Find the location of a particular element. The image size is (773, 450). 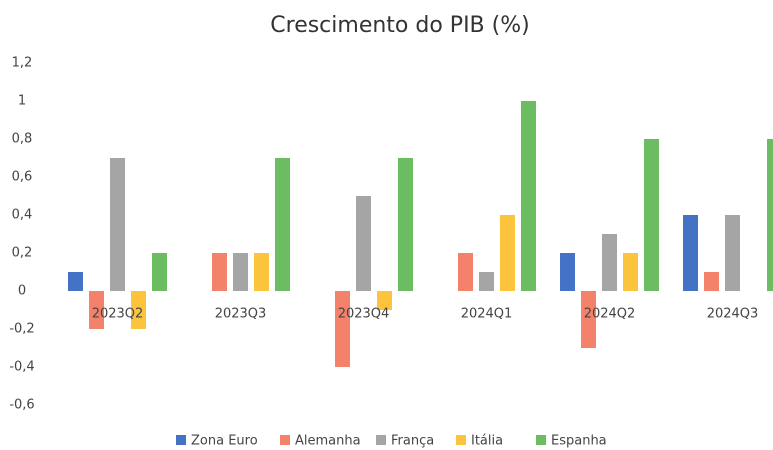

y-tick-label: 0,2 is located at coordinates (22, 253).